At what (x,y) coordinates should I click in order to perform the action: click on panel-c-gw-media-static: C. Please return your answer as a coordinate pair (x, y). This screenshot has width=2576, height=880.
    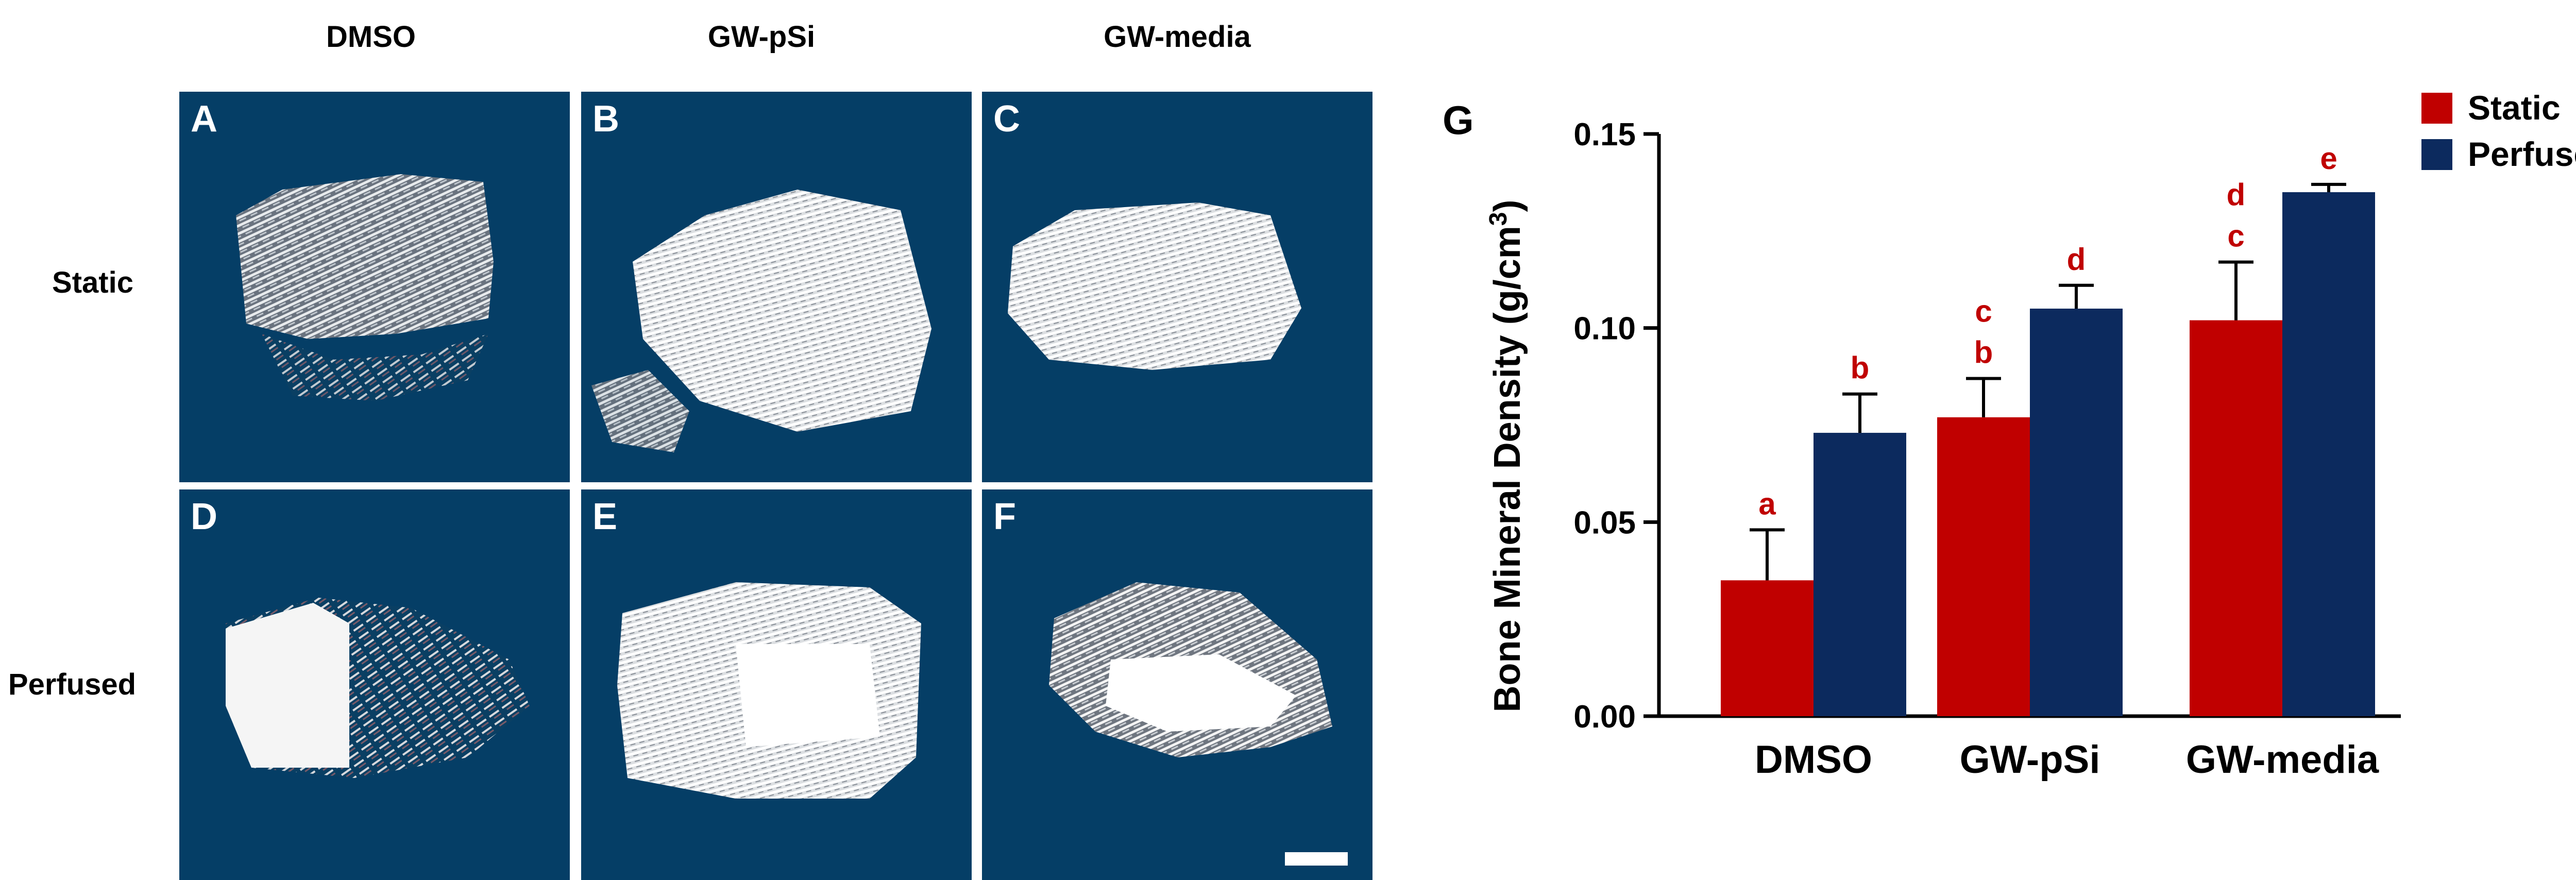
    Looking at the image, I should click on (1177, 287).